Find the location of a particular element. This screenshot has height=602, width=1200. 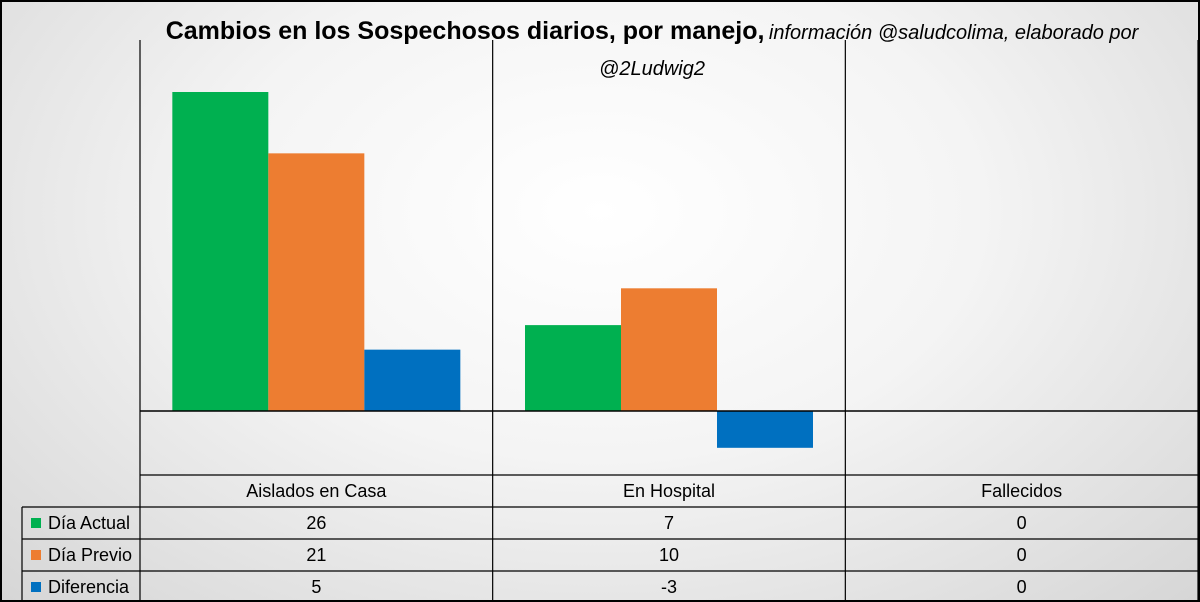

series-name: Día Previo is located at coordinates (90, 555).